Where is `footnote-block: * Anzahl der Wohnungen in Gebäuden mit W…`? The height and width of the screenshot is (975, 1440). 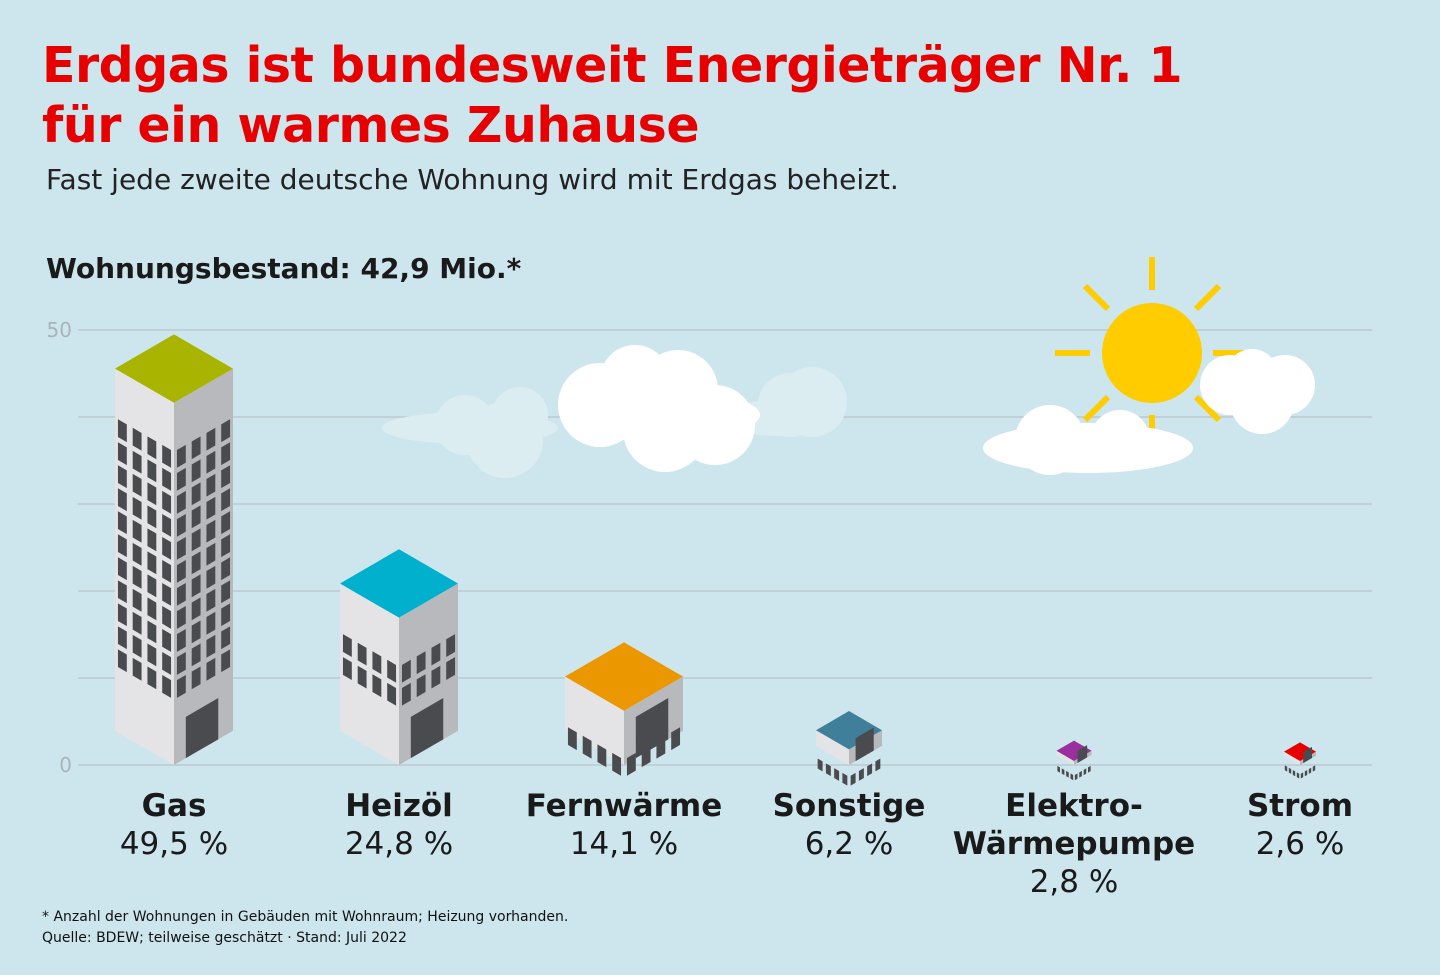
footnote-block: * Anzahl der Wohnungen in Gebäuden mit W… is located at coordinates (305, 928).